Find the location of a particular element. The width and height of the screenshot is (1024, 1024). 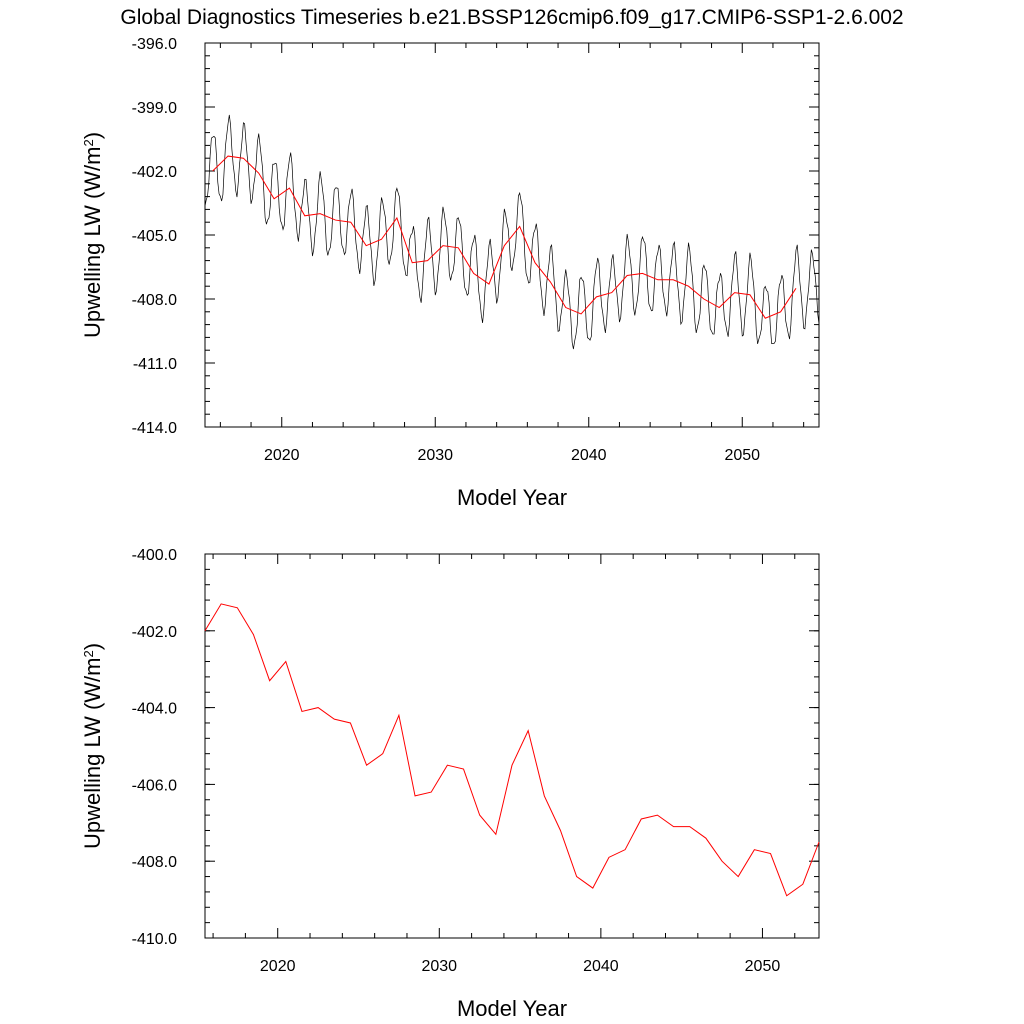

bottom-y-tick-label: -400.0 is located at coordinates (154, 555).